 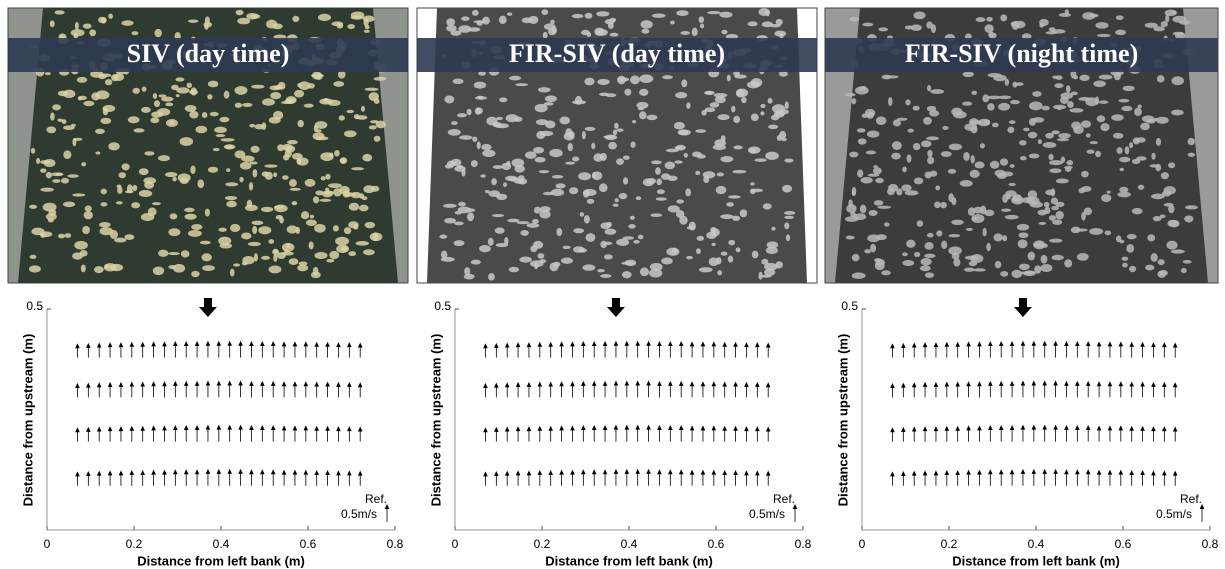 What do you see at coordinates (615, 307) in the screenshot?
I see `flow-direction` at bounding box center [615, 307].